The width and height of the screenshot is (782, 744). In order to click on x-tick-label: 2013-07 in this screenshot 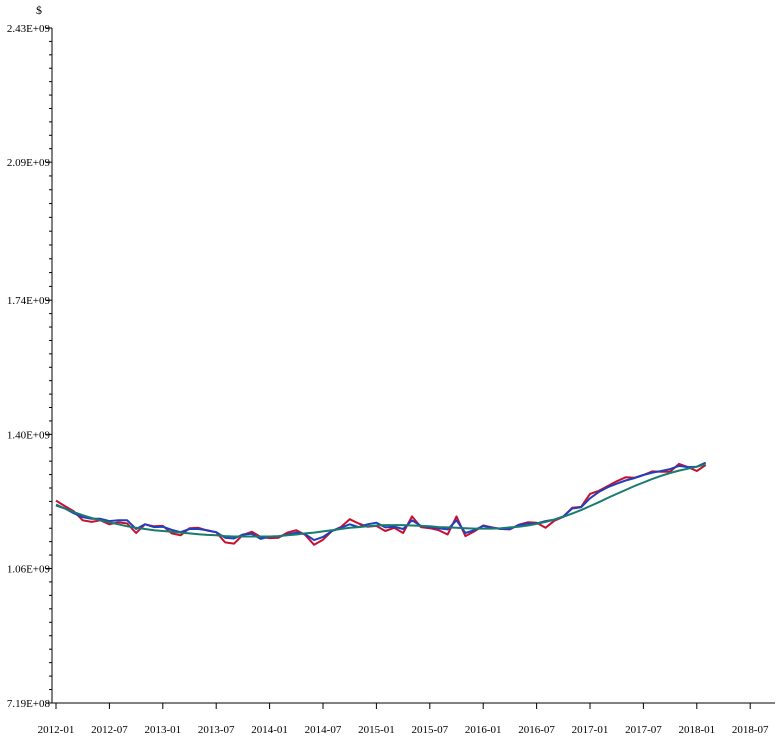, I will do `click(216, 730)`.